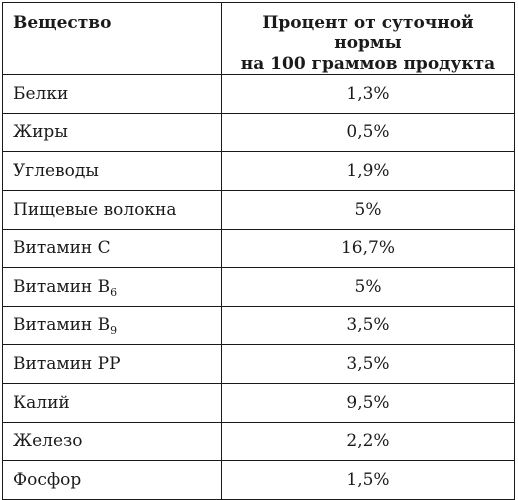  I want to click on table-row: Витамин РР 3,5%, so click(258, 364).